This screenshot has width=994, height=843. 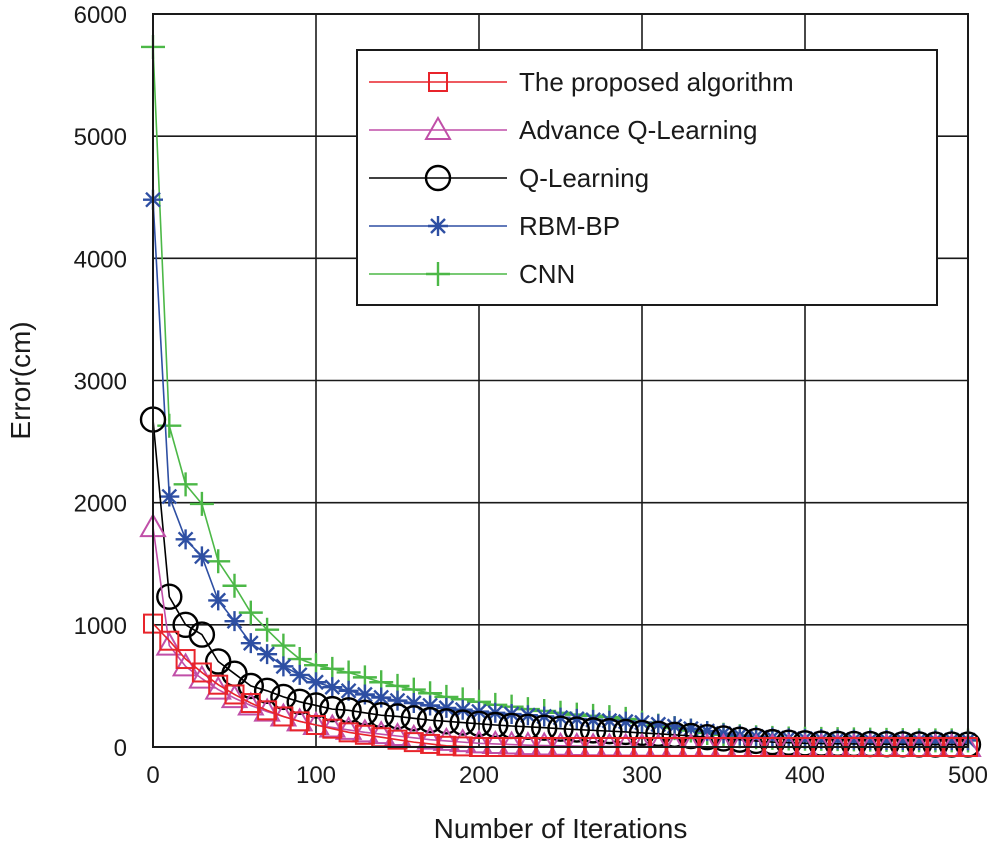 I want to click on legend-entry: Q-Learning, so click(x=509, y=178).